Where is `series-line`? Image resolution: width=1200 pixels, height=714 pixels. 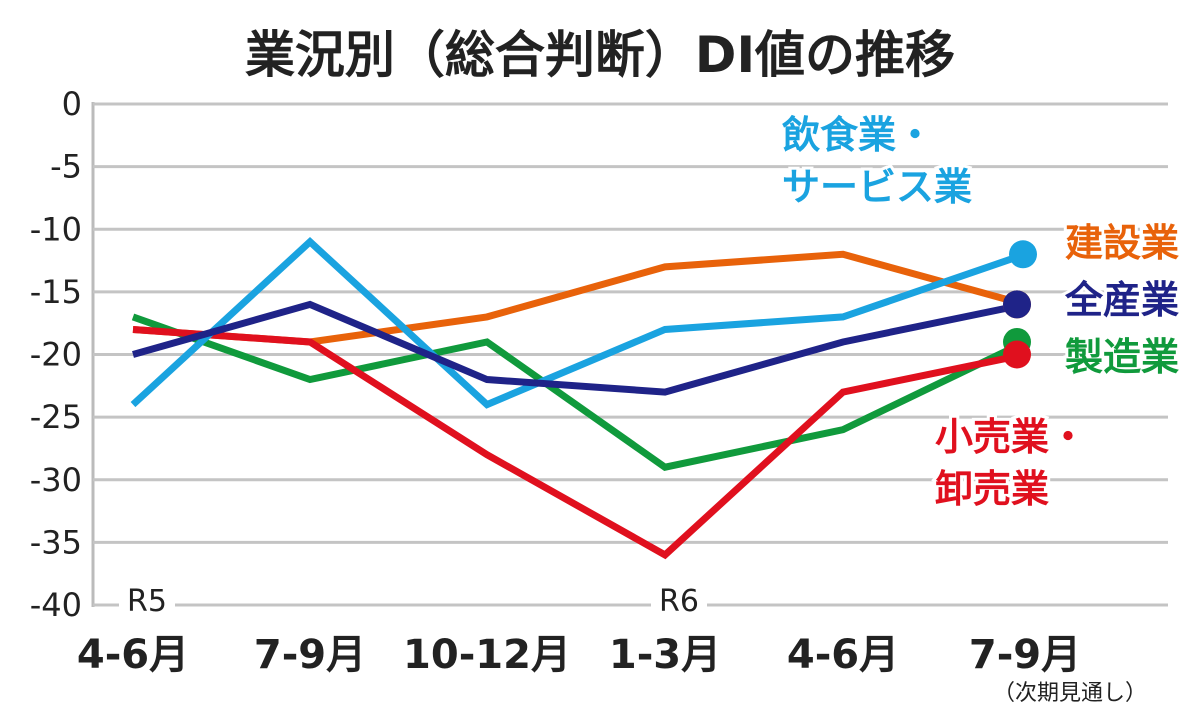
series-line is located at coordinates (579, 348).